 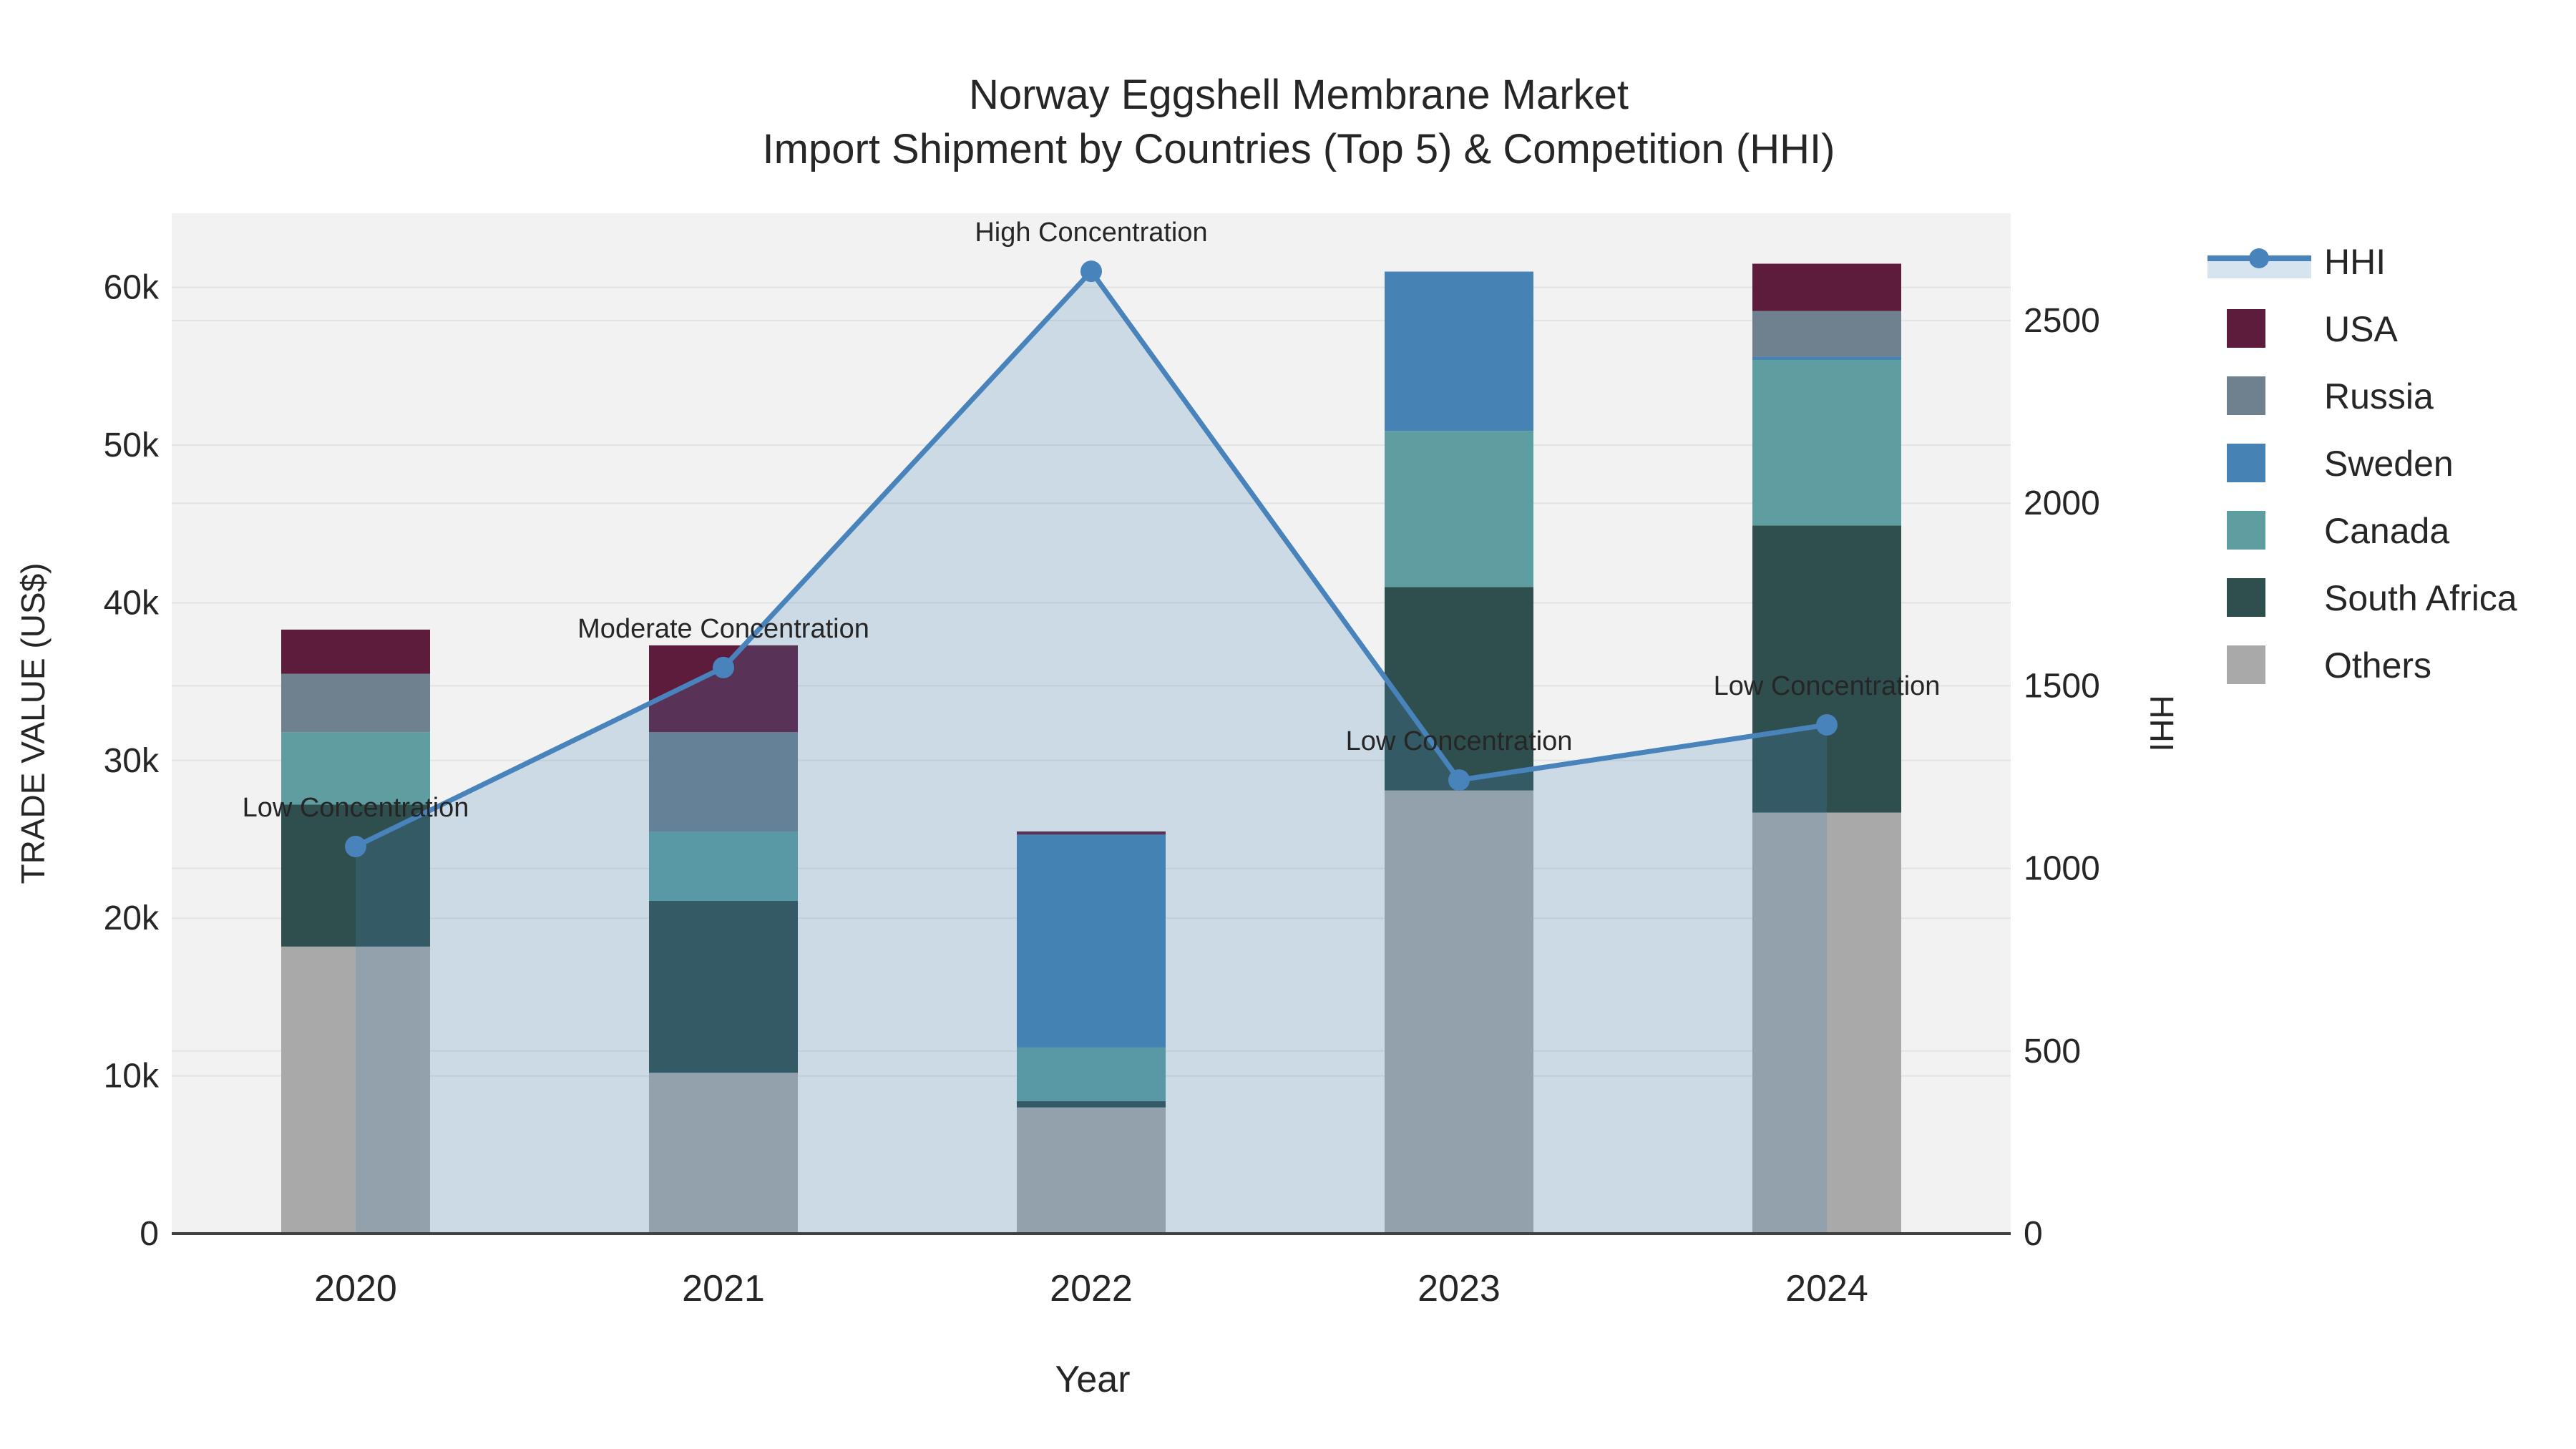 What do you see at coordinates (2062, 777) in the screenshot?
I see `y-axis-right-ticks: 0 500 1000 1500 2000 2500` at bounding box center [2062, 777].